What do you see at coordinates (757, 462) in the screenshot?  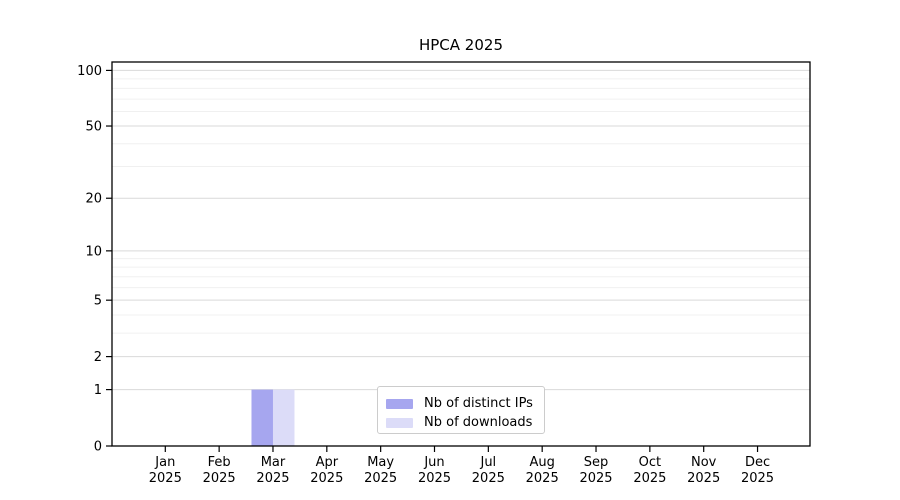 I see `x-tick-label-month: Dec` at bounding box center [757, 462].